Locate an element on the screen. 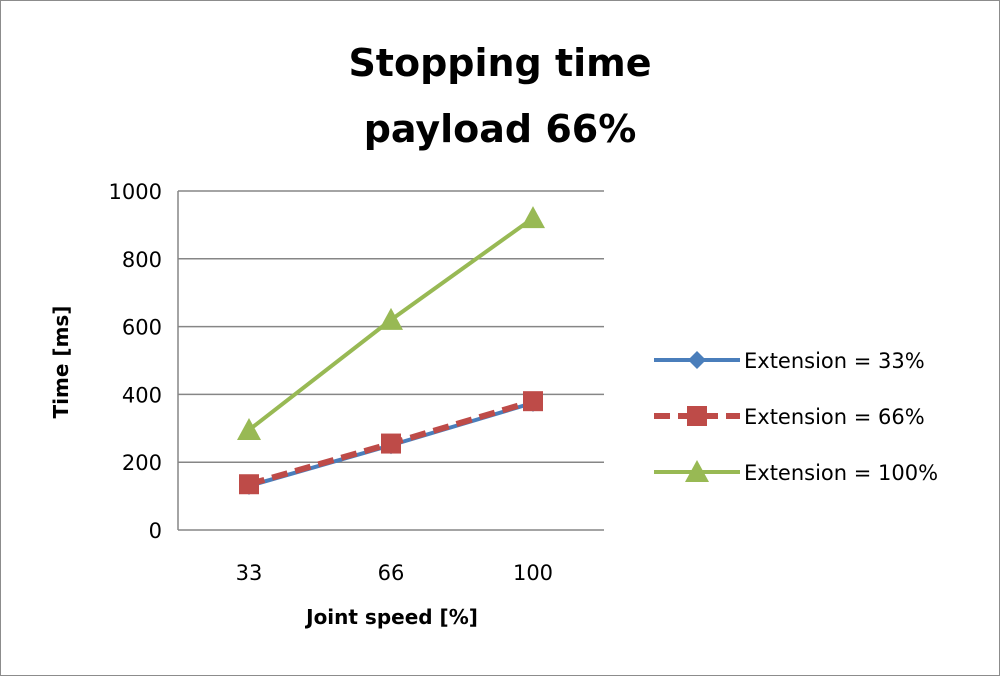 This screenshot has height=676, width=1000. y-axis-label: Time [ms] is located at coordinates (61, 362).